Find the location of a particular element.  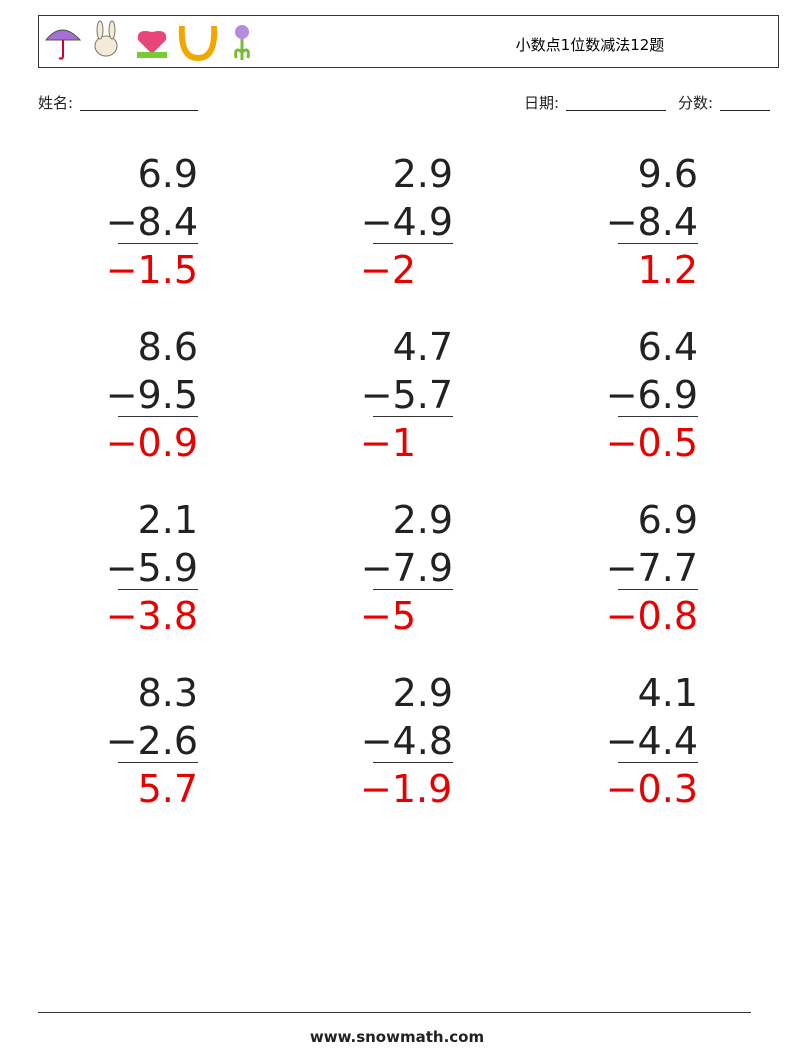

title: 小数点1位数减法12题 is located at coordinates (590, 45).